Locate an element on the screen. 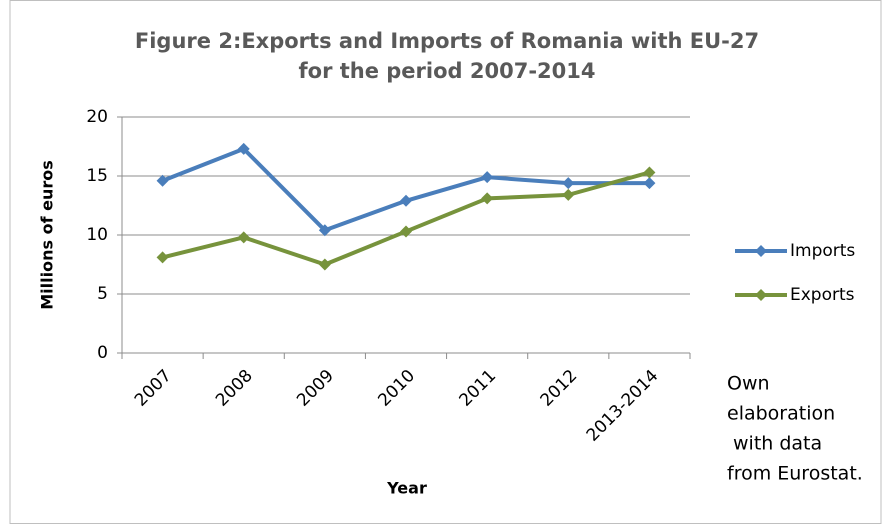 This screenshot has width=882, height=524. y-tick-label: 15 is located at coordinates (97, 176).